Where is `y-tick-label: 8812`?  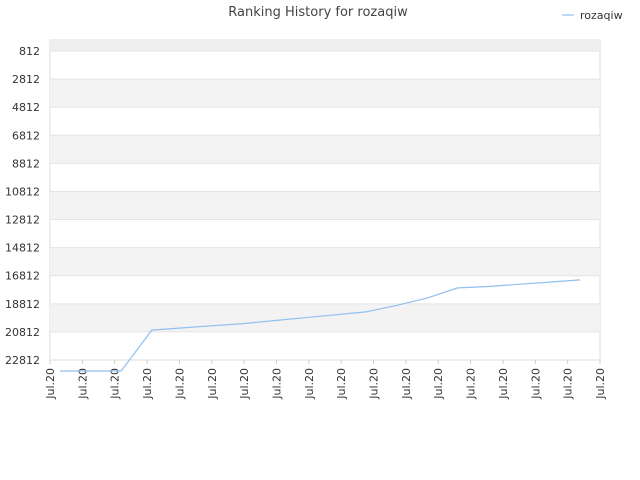 y-tick-label: 8812 is located at coordinates (26, 163).